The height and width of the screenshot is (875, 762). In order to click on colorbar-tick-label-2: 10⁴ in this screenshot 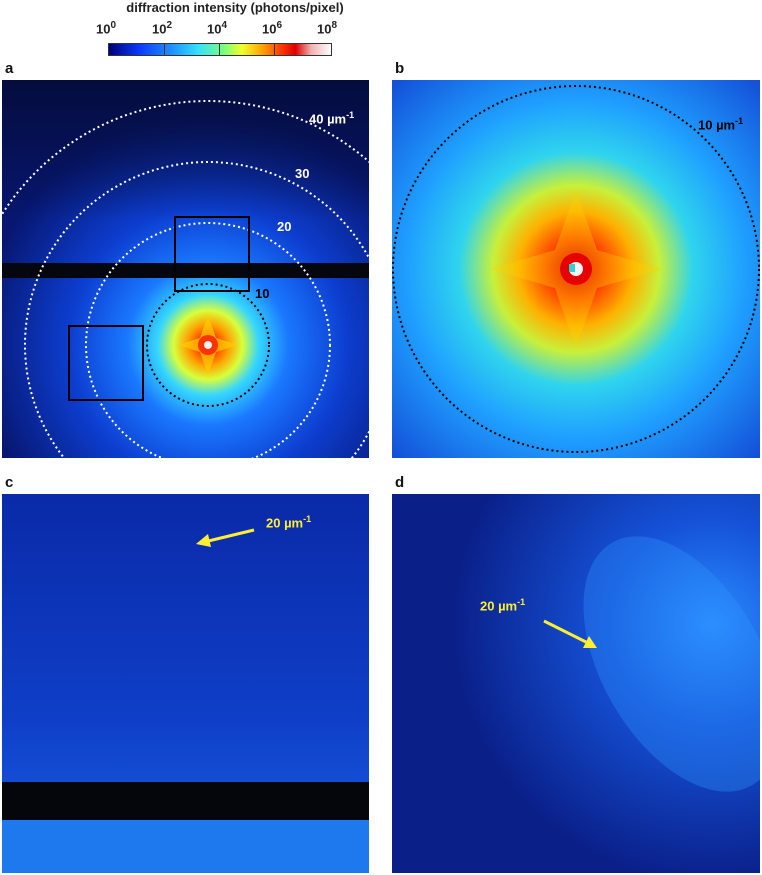, I will do `click(217, 28)`.